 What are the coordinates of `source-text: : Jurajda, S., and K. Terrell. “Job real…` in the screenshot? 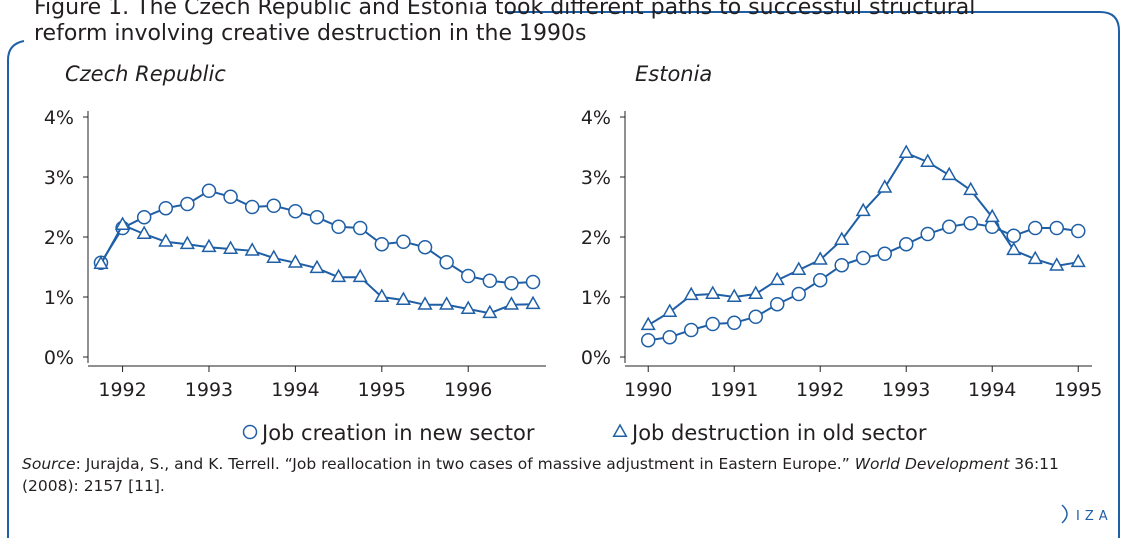 It's located at (465, 464).